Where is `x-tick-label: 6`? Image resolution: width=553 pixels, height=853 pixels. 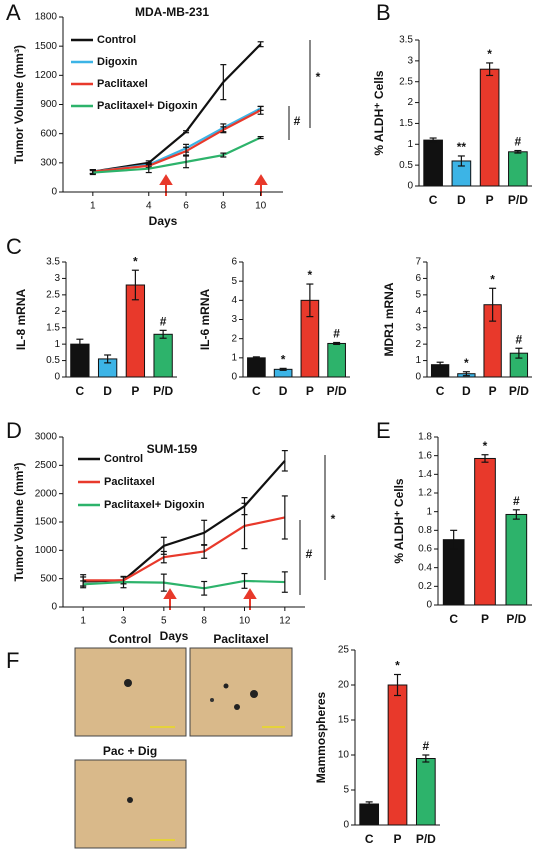 x-tick-label: 6 is located at coordinates (186, 206).